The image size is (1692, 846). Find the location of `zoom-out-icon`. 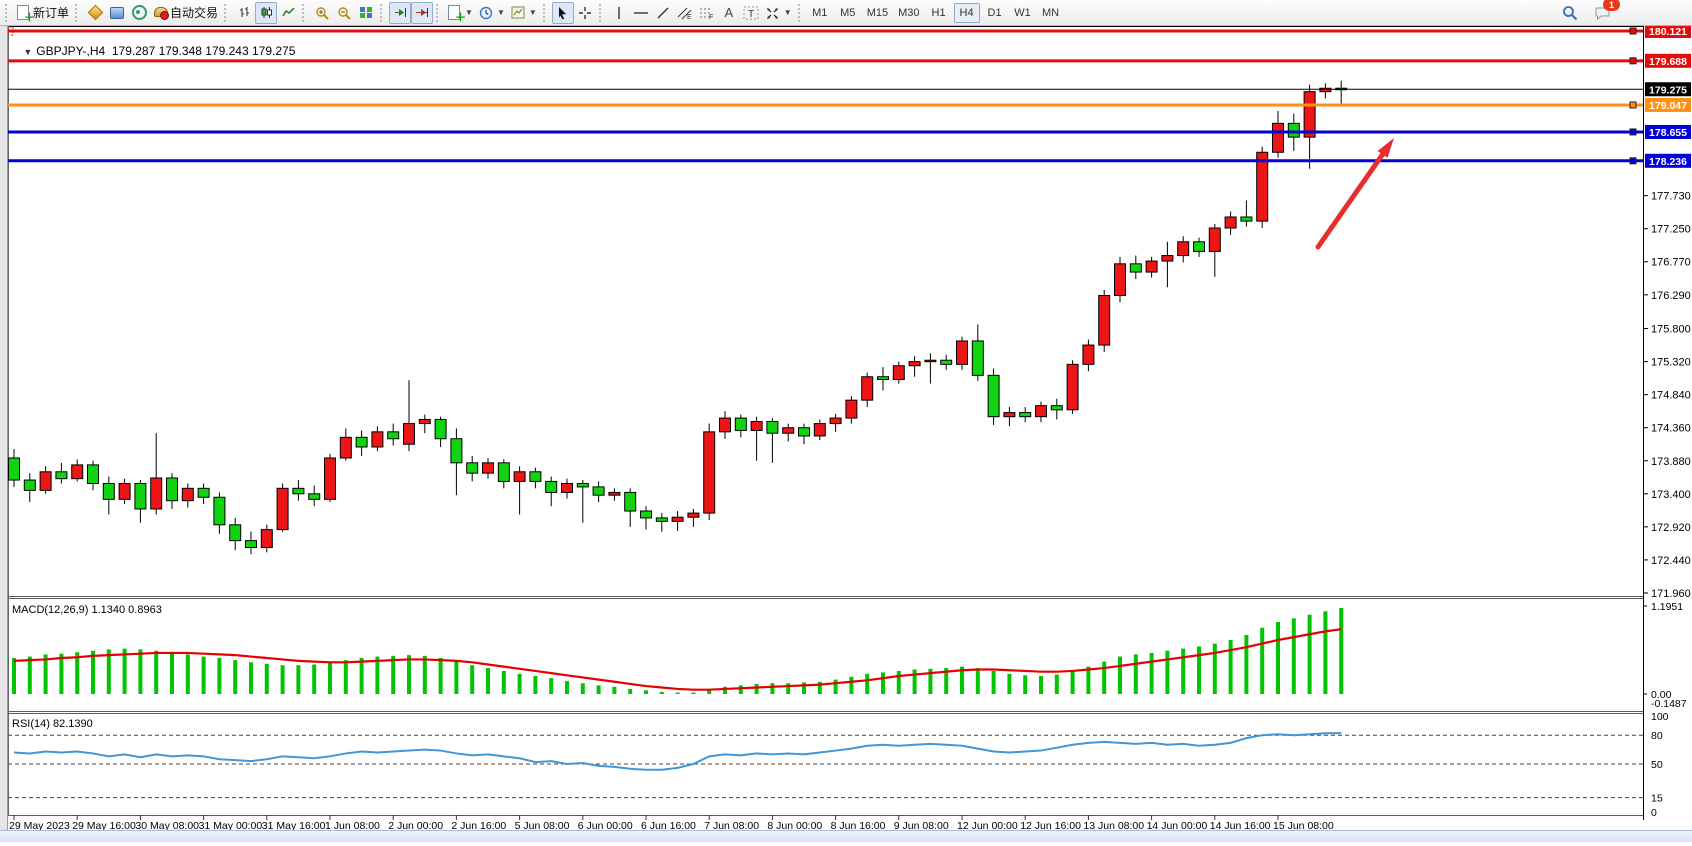

zoom-out-icon is located at coordinates (344, 13).